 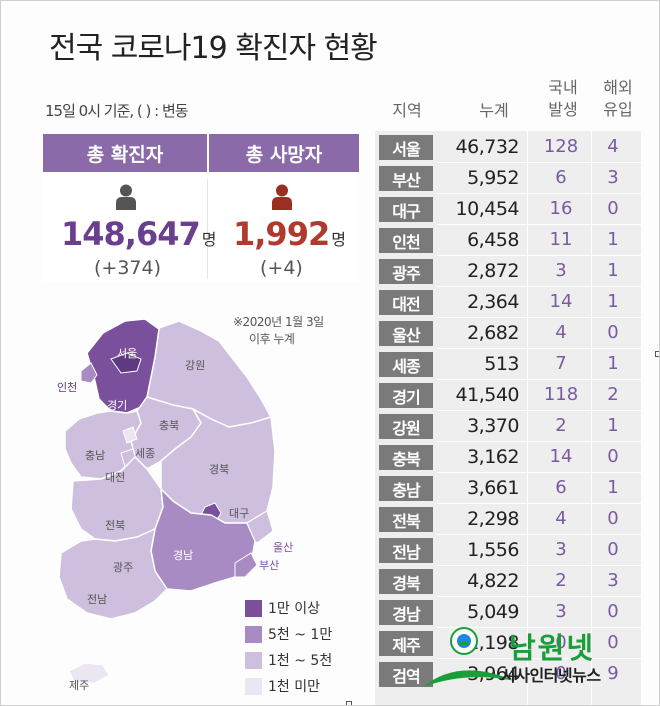 What do you see at coordinates (494, 110) in the screenshot?
I see `header-cumulative: 누계` at bounding box center [494, 110].